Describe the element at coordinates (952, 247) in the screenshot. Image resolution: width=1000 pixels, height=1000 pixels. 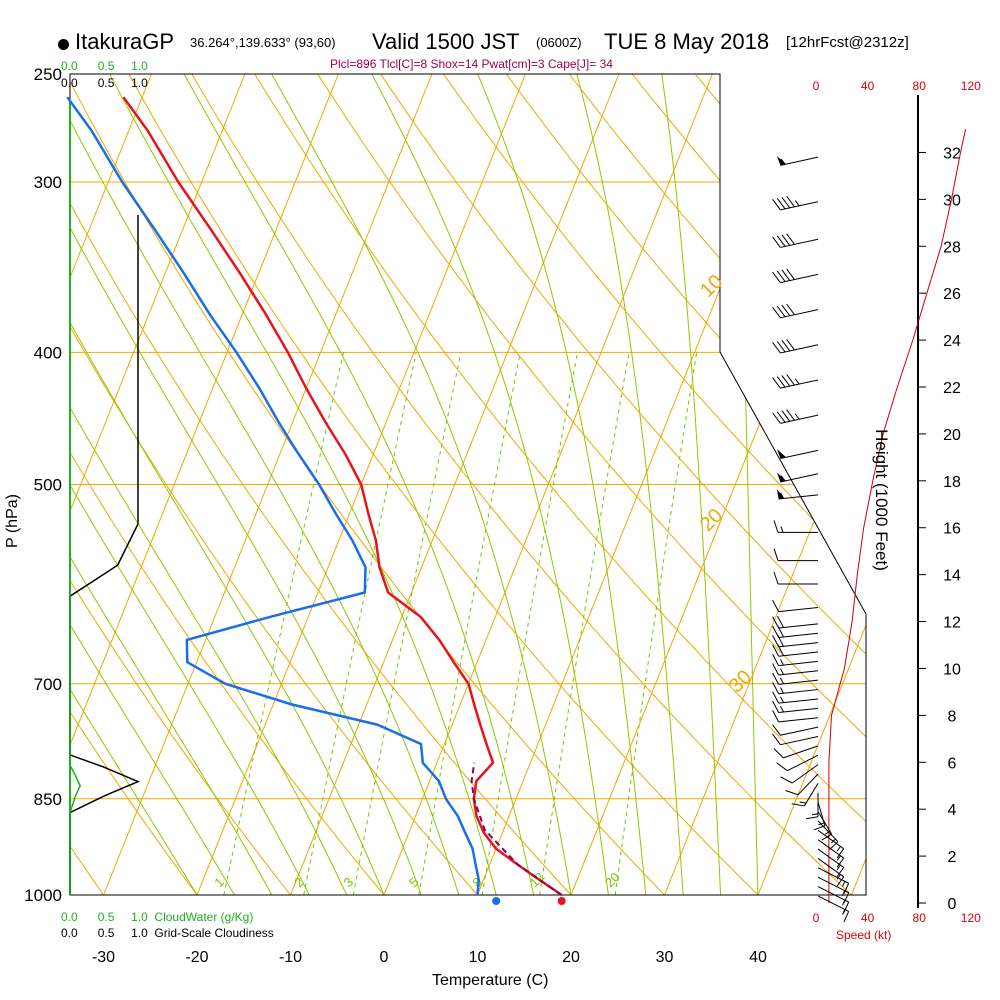
I see `height-tick-label: 28` at that location.